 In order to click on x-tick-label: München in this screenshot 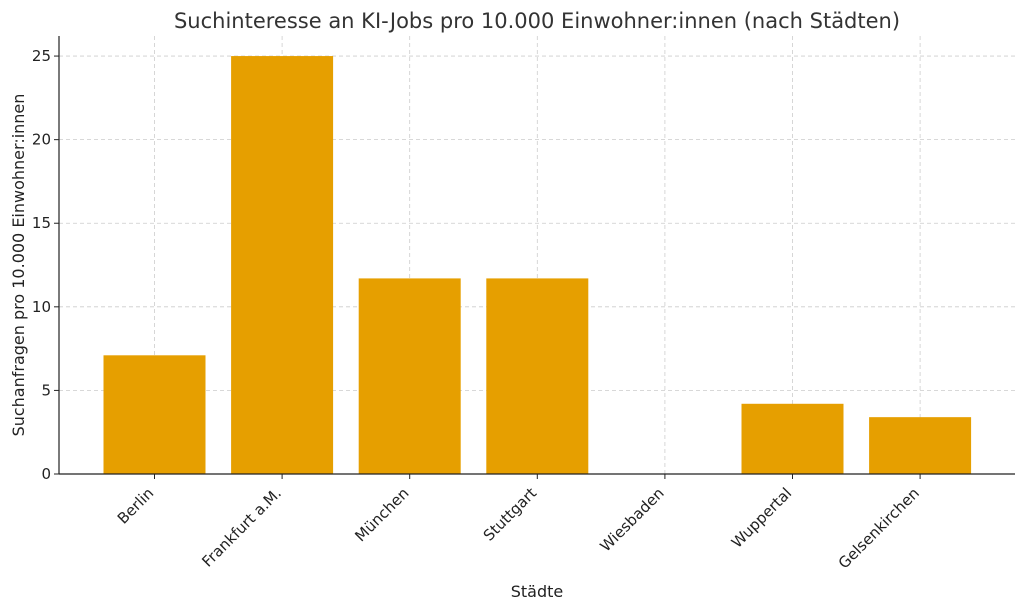, I will do `click(381, 514)`.